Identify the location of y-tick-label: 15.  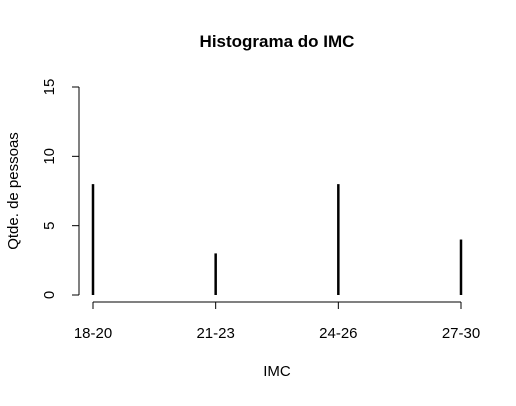
(49, 87).